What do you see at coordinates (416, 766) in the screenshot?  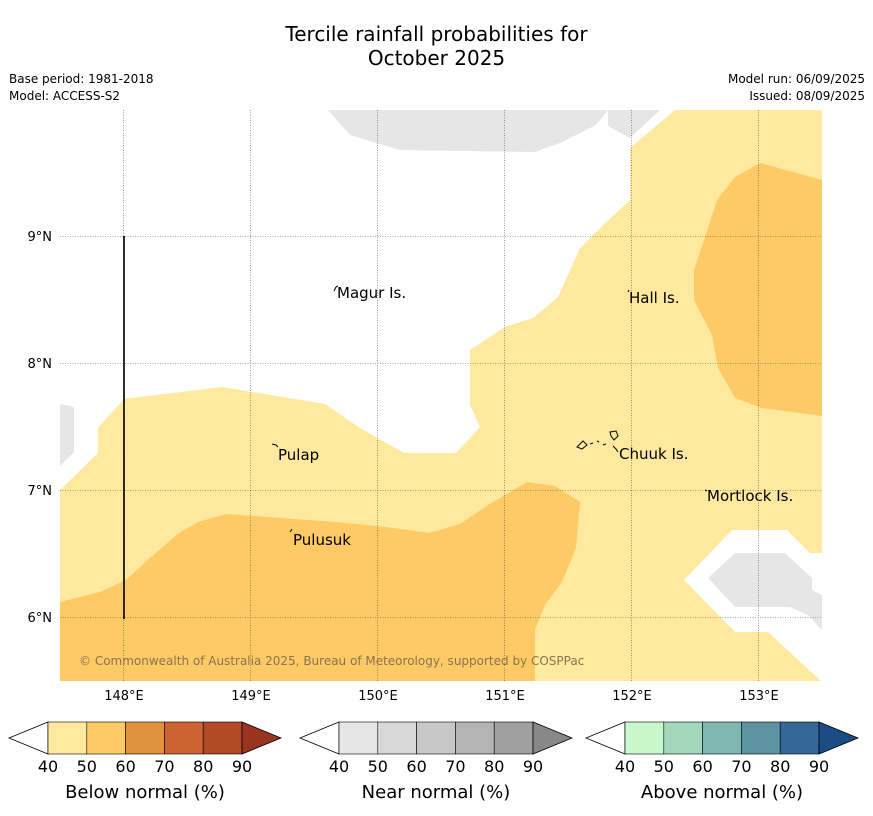 I see `near-normal-colorbar-tick: 60` at bounding box center [416, 766].